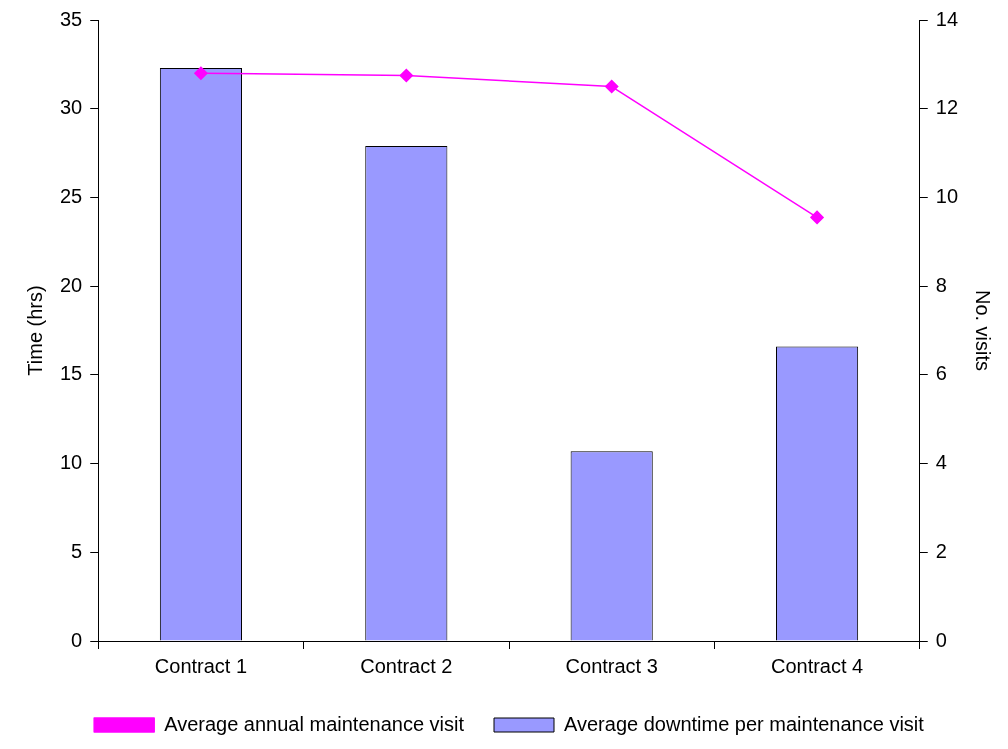 The height and width of the screenshot is (749, 1008). I want to click on y-tick-label: 0, so click(77, 639).